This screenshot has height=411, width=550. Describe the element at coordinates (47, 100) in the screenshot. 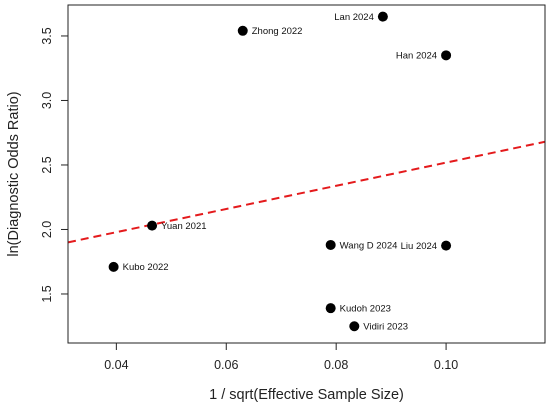

I see `y-tick-label: 3.0` at that location.